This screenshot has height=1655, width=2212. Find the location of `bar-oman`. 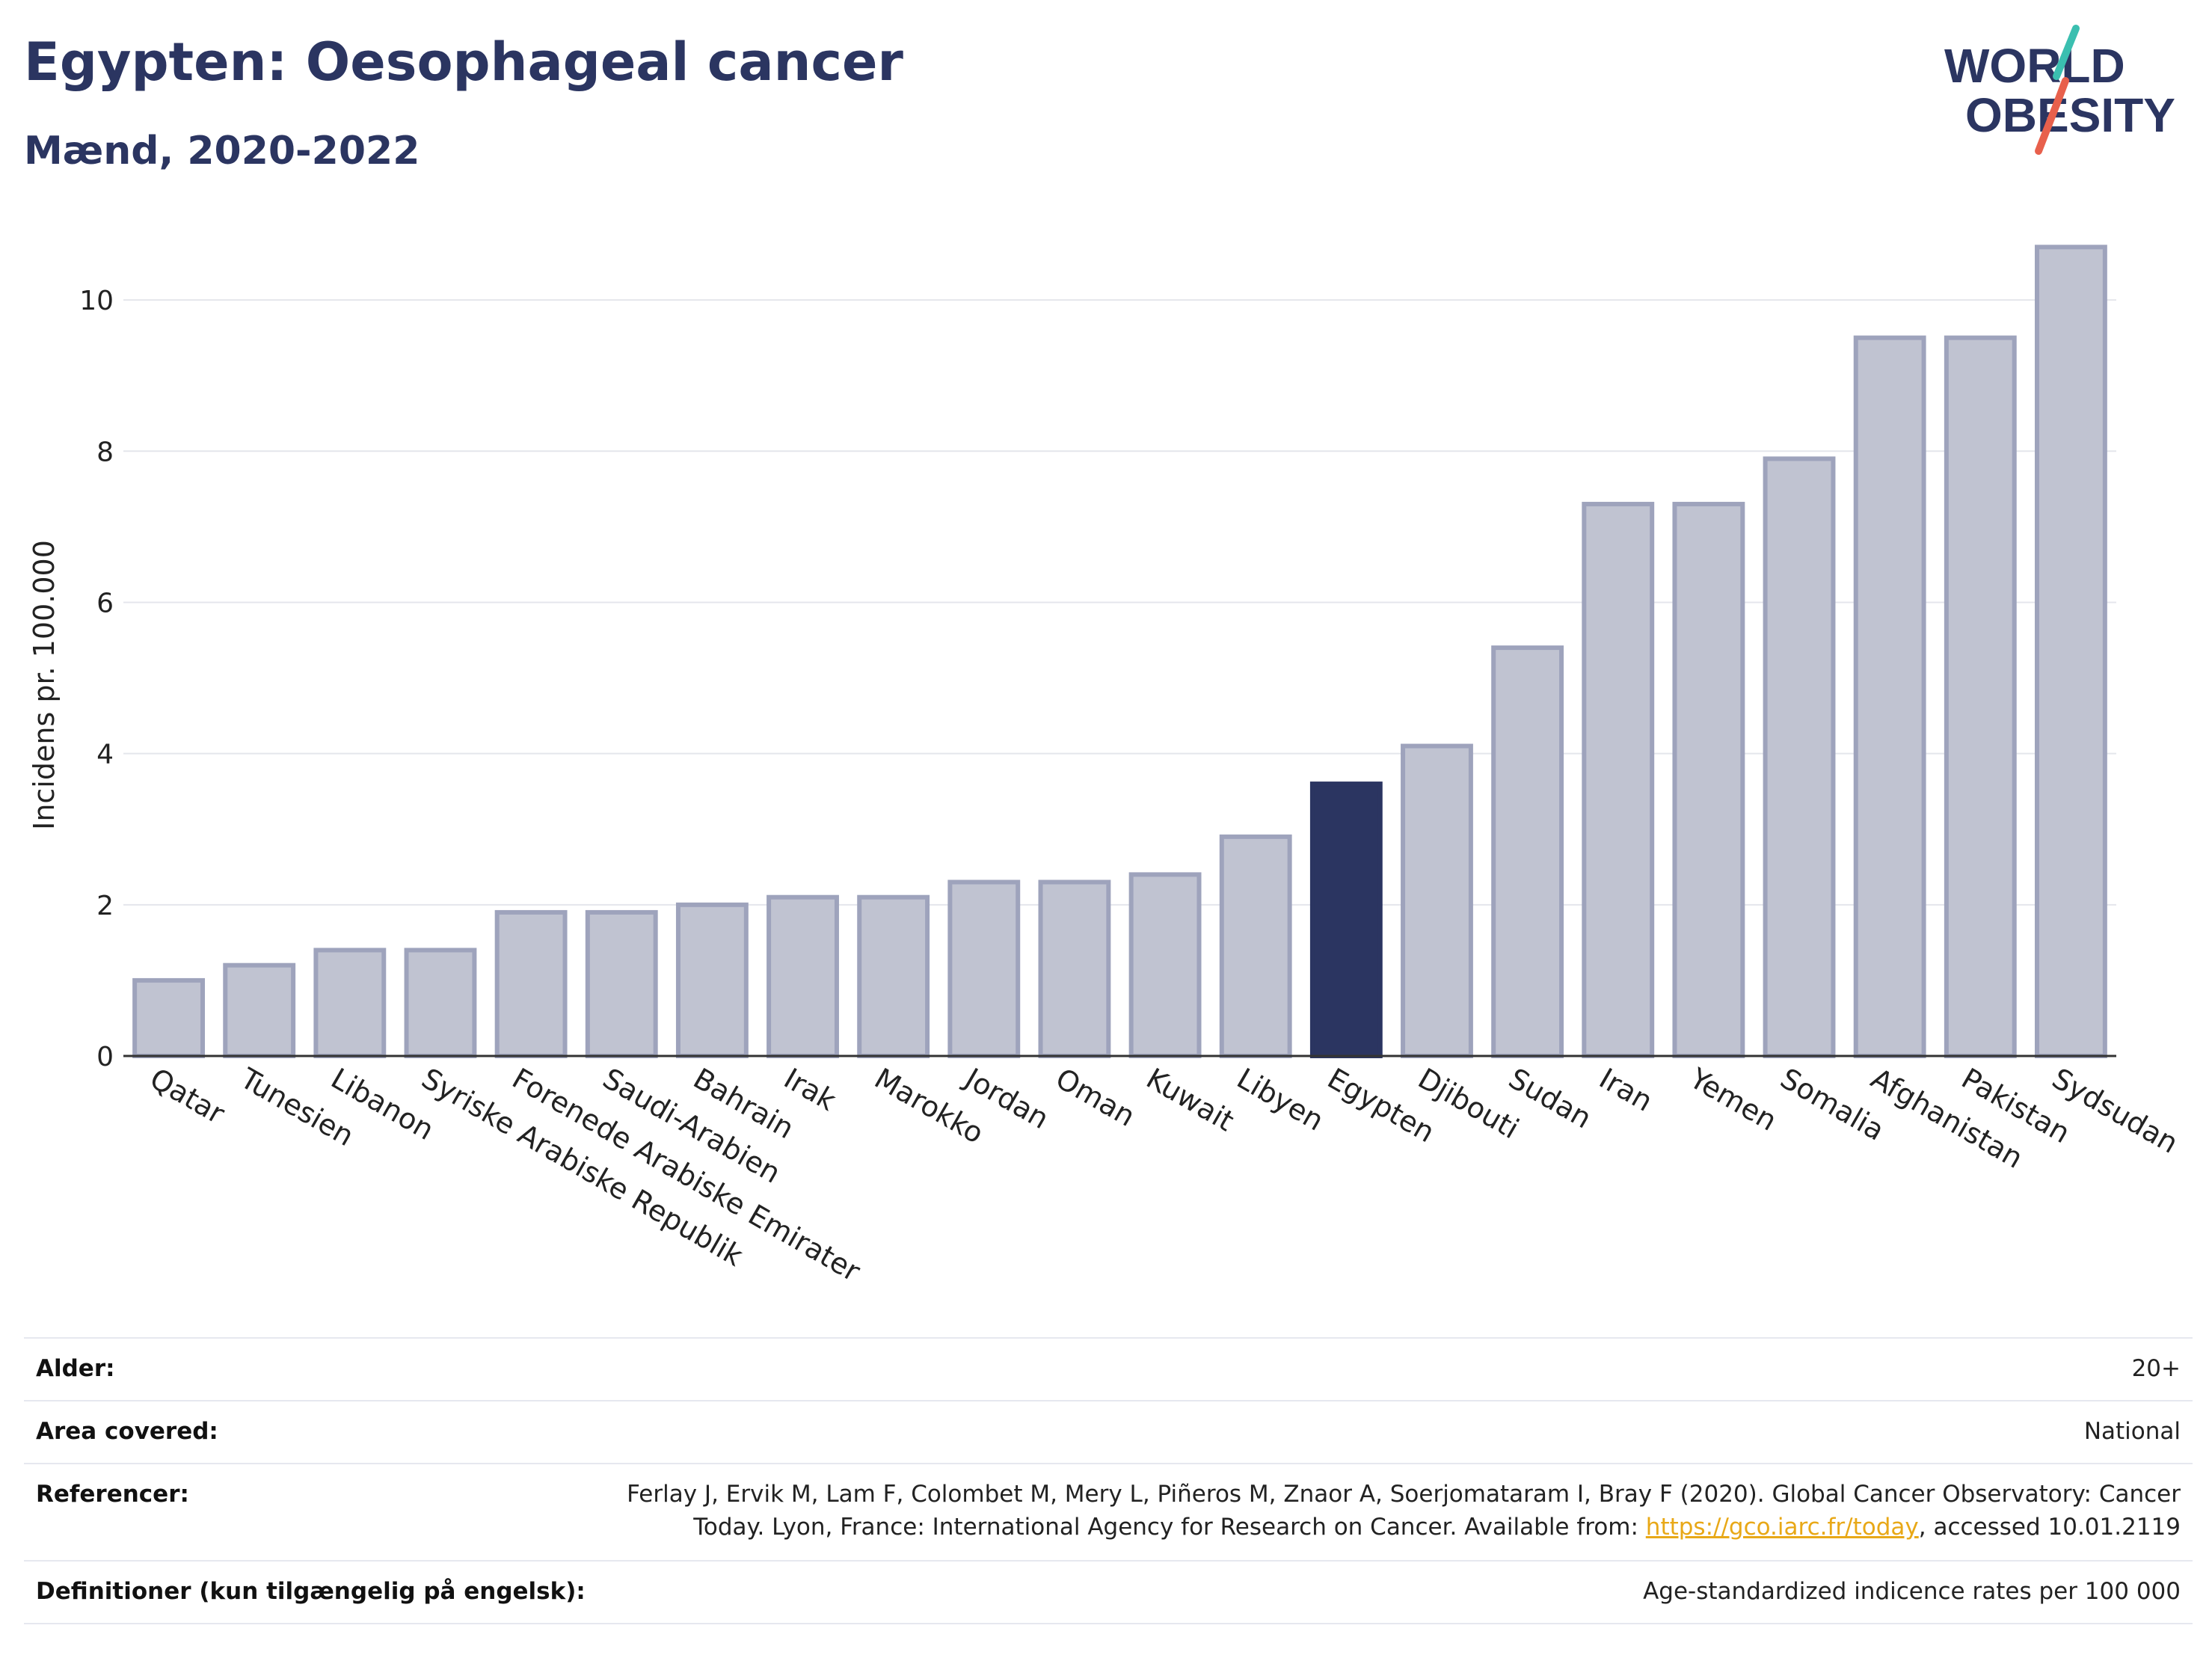

bar-oman is located at coordinates (1074, 969).